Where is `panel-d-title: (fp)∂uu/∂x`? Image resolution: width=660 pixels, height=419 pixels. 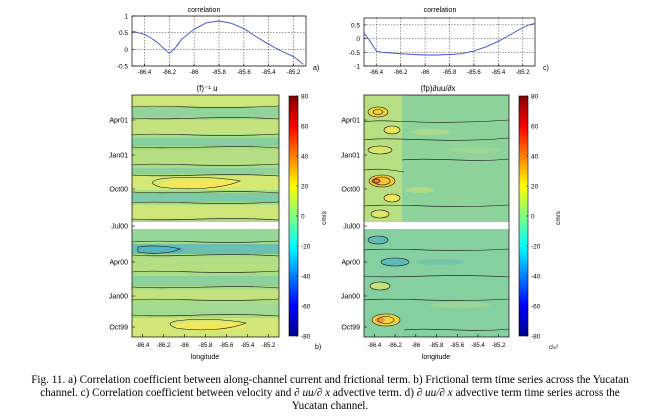
panel-d-title: (fp)∂uu/∂x is located at coordinates (437, 88).